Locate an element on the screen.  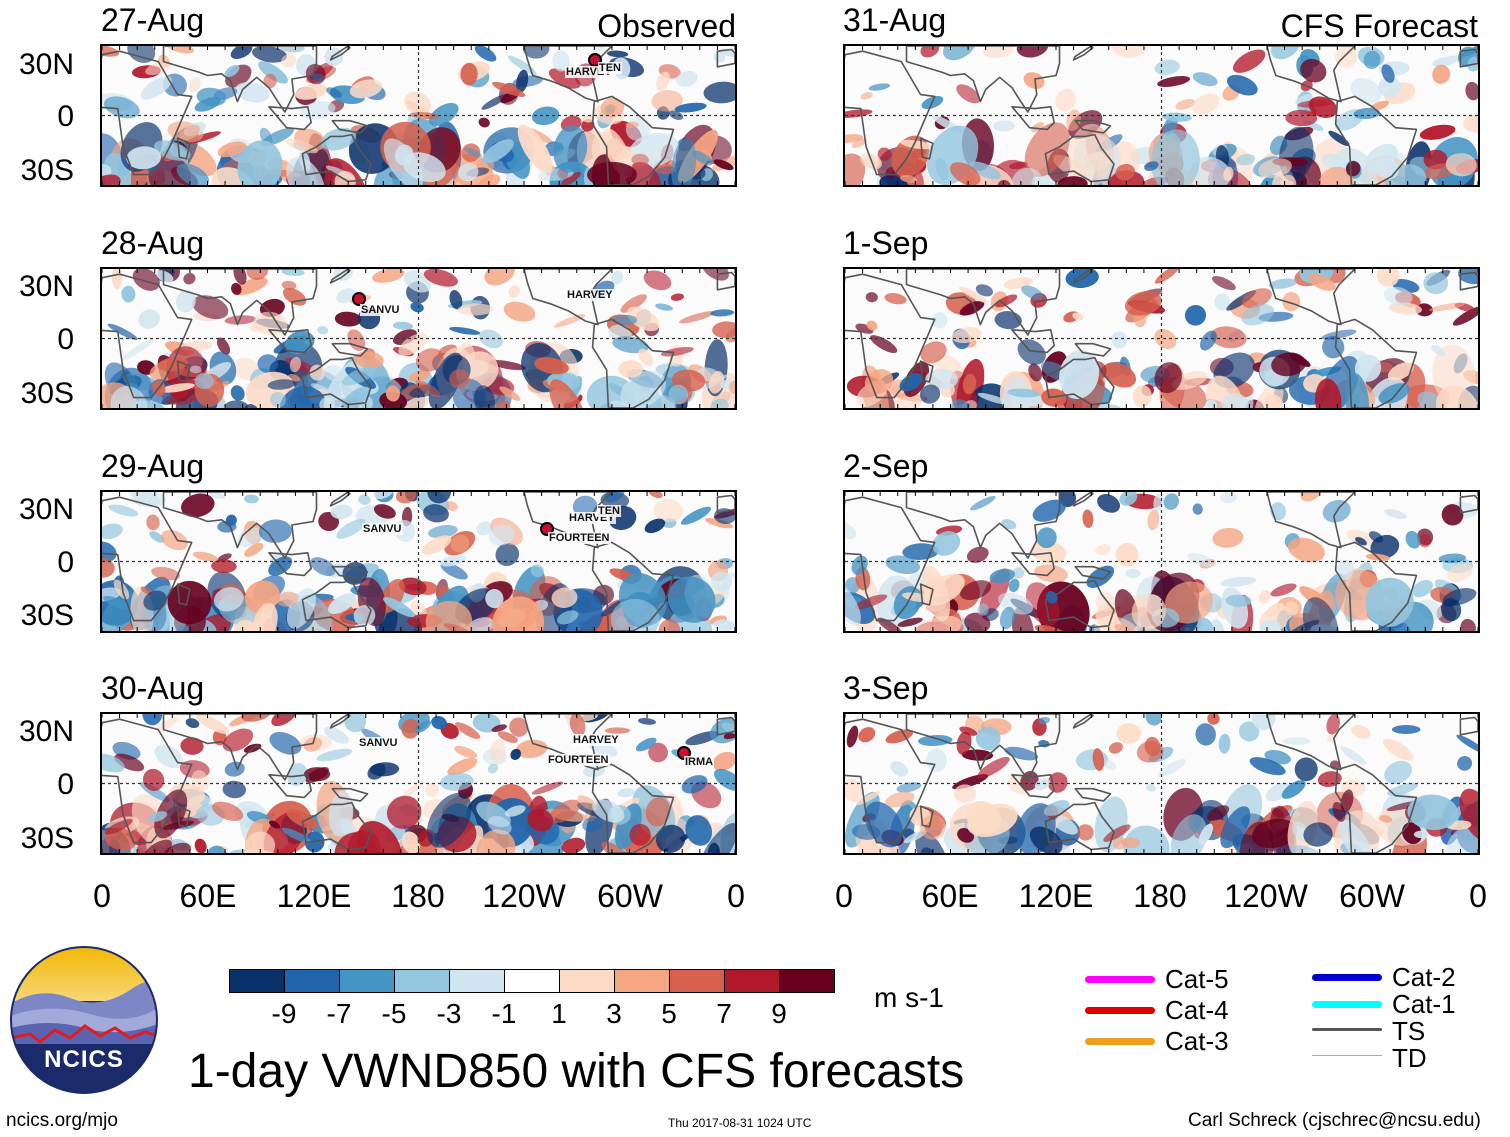
map-panel-1-sep is located at coordinates (1161, 338).